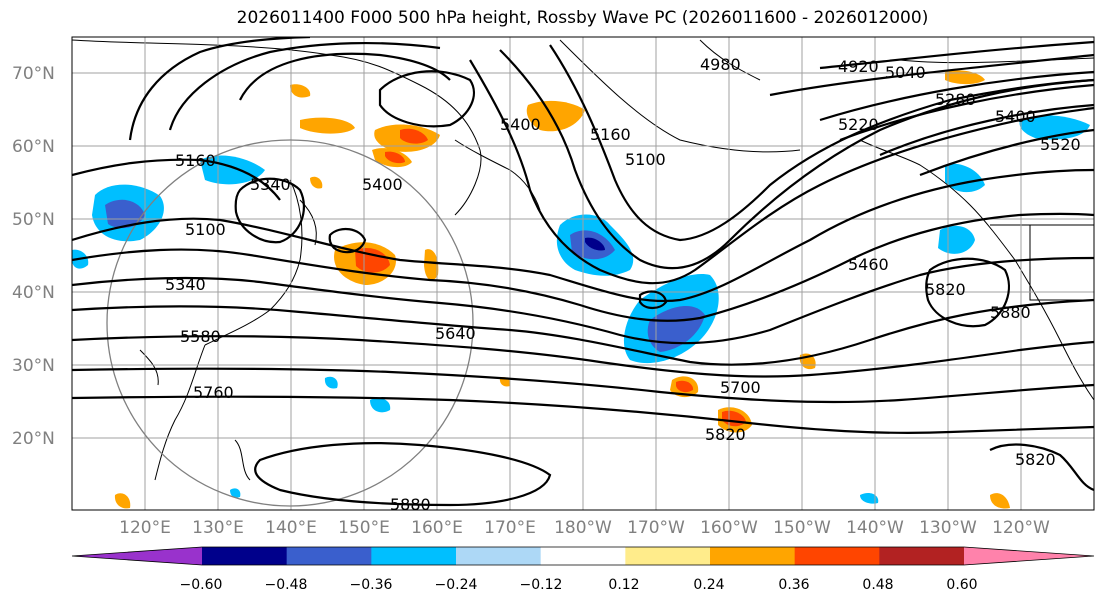  What do you see at coordinates (33, 439) in the screenshot?
I see `lat-label: 20°N` at bounding box center [33, 439].